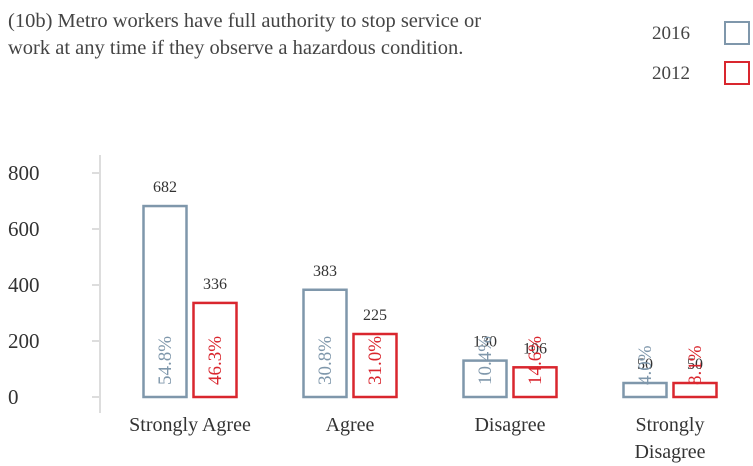  I want to click on y-tick-label: 600, so click(24, 229).